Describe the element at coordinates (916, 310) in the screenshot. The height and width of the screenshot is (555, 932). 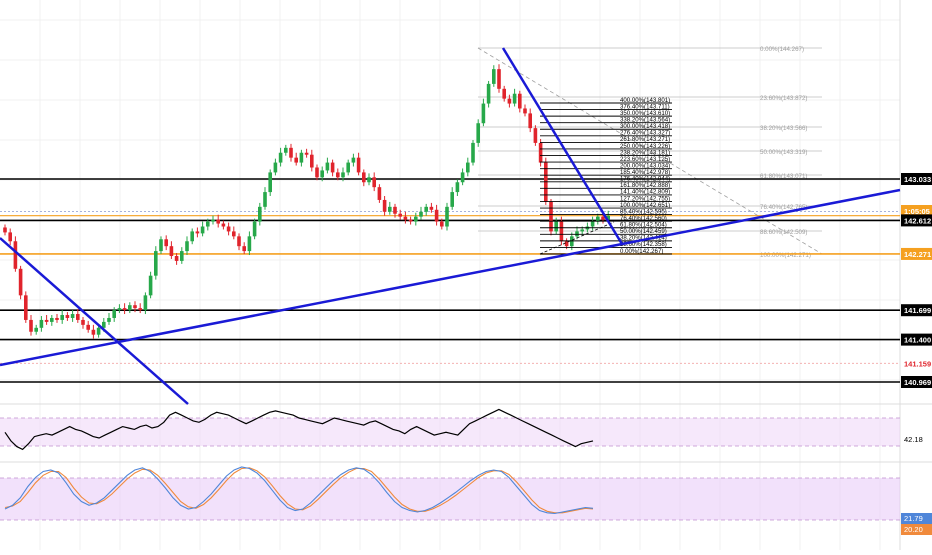
I see `price-label-141.699` at that location.